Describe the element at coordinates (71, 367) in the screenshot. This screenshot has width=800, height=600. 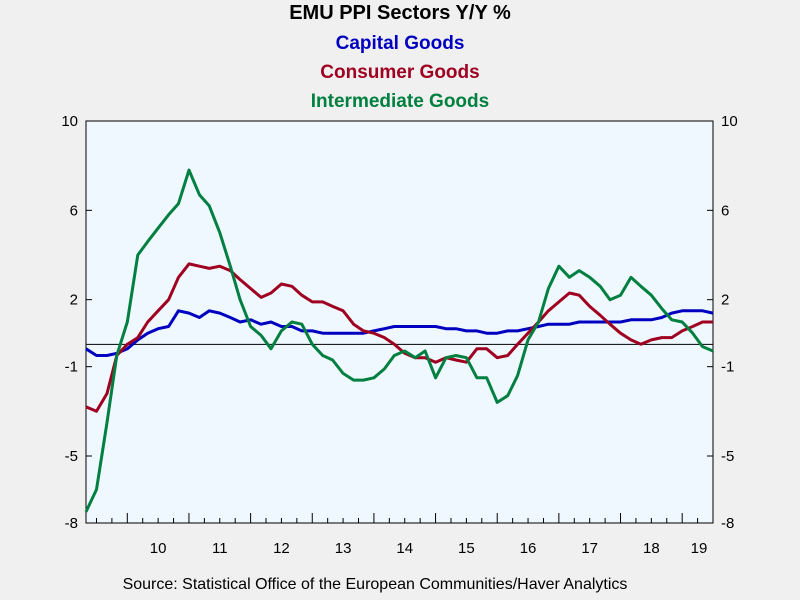
I see `y-tick-label-left: -1` at that location.